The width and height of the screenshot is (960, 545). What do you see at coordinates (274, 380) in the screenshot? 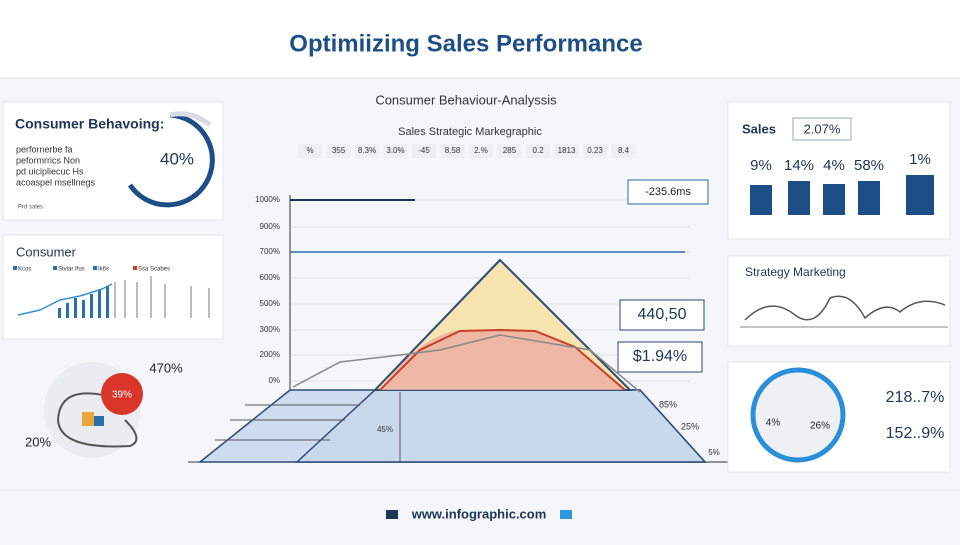
I see `y-tick-label: 0%` at bounding box center [274, 380].